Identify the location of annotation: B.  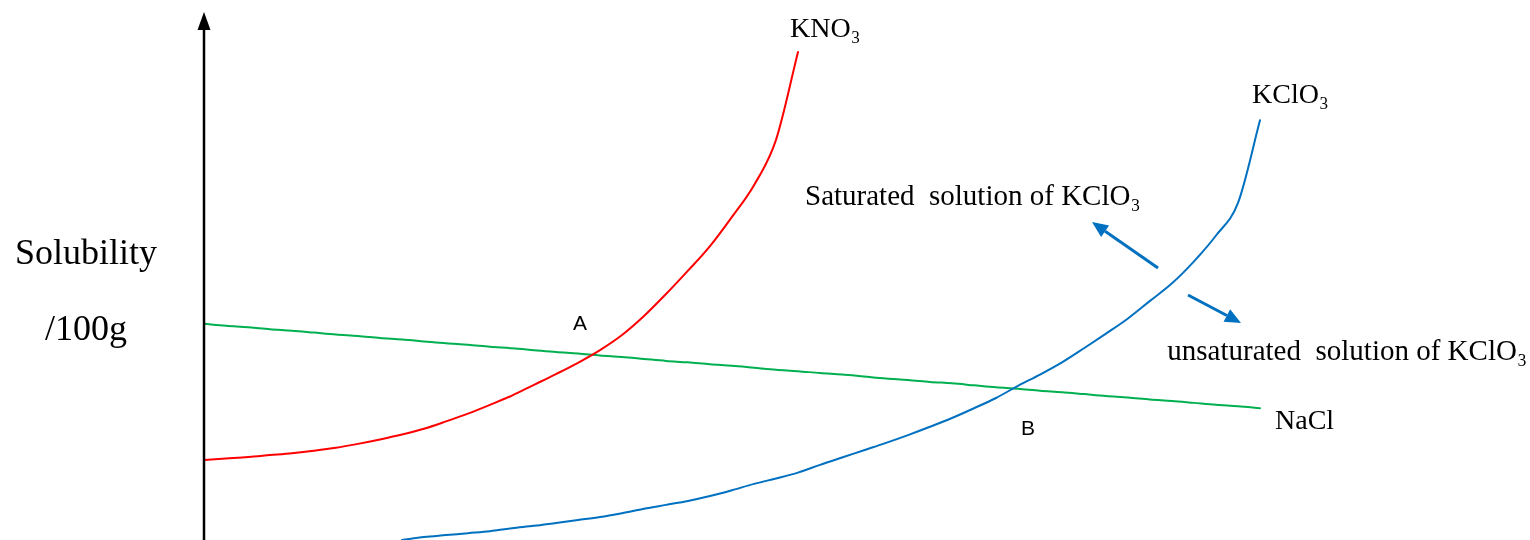
(1028, 427).